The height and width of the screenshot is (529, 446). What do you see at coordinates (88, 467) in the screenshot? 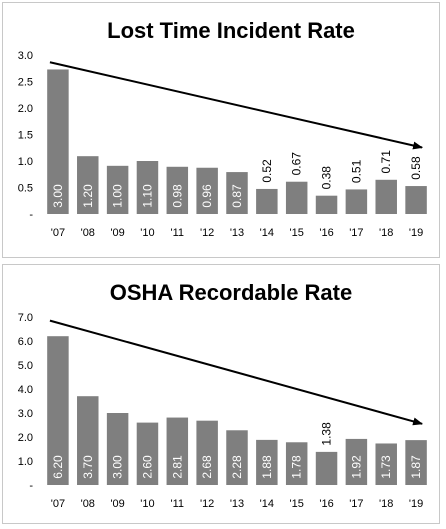
I see `data-label: 3.70` at bounding box center [88, 467].